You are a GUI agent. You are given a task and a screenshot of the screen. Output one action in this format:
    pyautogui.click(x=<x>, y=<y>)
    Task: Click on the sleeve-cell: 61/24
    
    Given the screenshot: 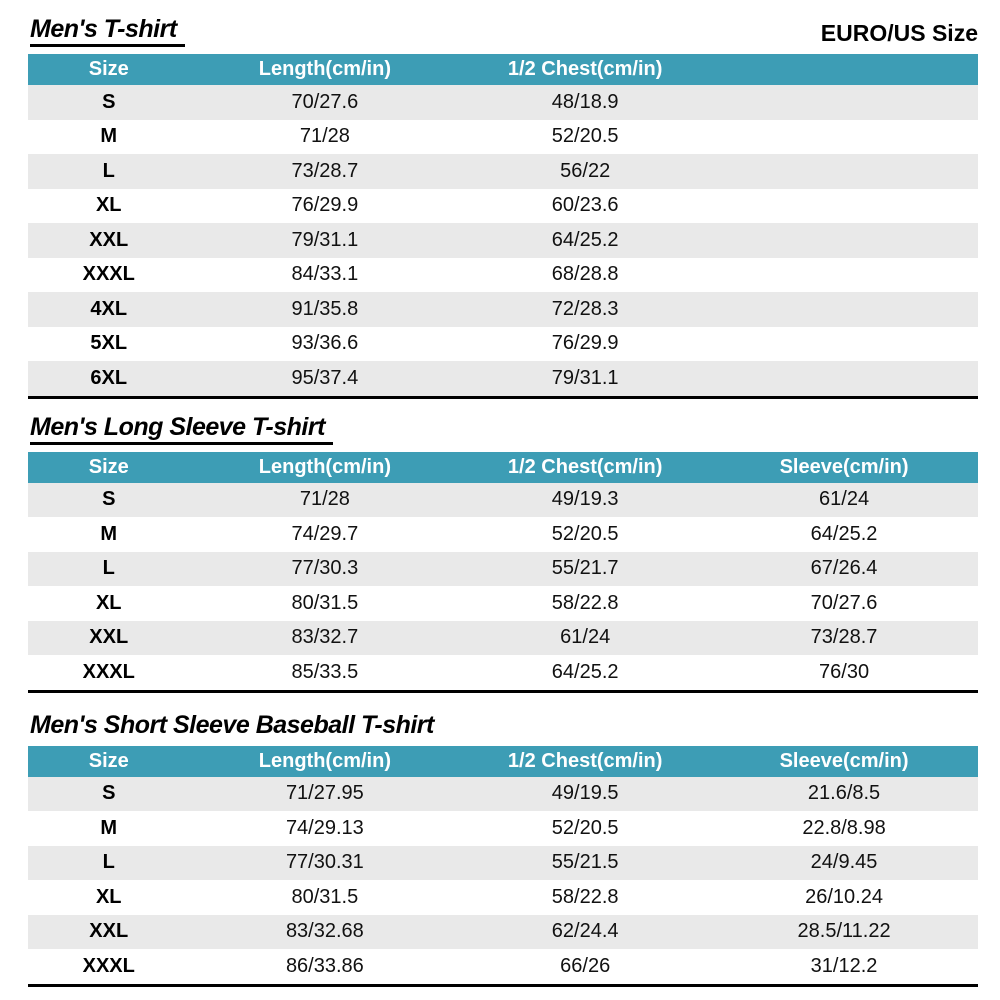 What is the action you would take?
    pyautogui.click(x=844, y=499)
    